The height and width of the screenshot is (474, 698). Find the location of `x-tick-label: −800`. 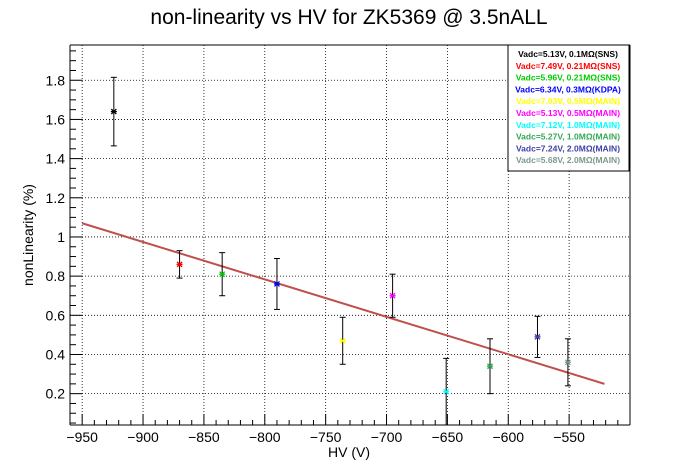

x-tick-label: −800 is located at coordinates (265, 437).